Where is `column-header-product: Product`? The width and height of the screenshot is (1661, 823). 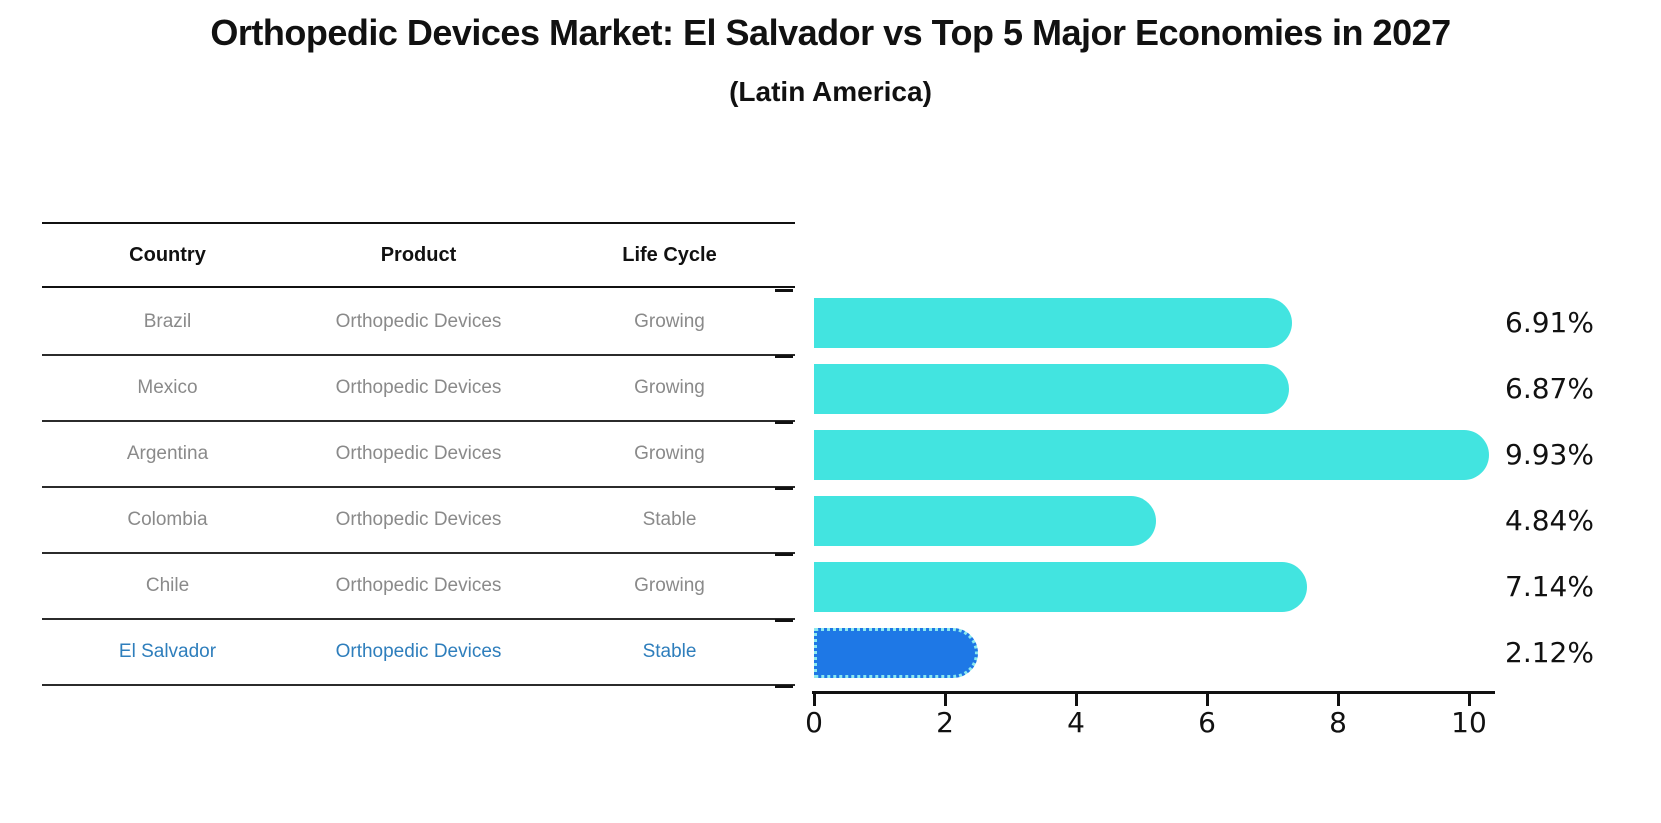 column-header-product: Product is located at coordinates (418, 254).